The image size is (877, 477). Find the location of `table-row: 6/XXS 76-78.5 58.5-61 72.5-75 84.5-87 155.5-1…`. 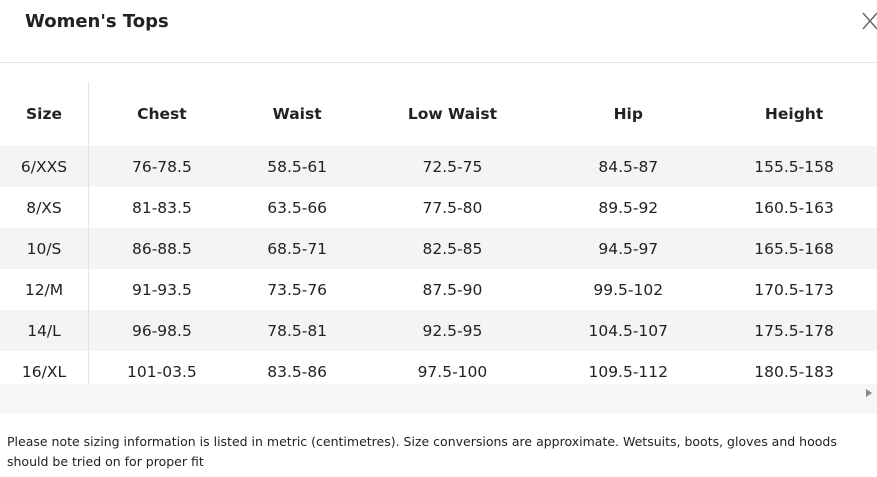

table-row: 6/XXS 76-78.5 58.5-61 72.5-75 84.5-87 155.5-1… is located at coordinates (438, 166).